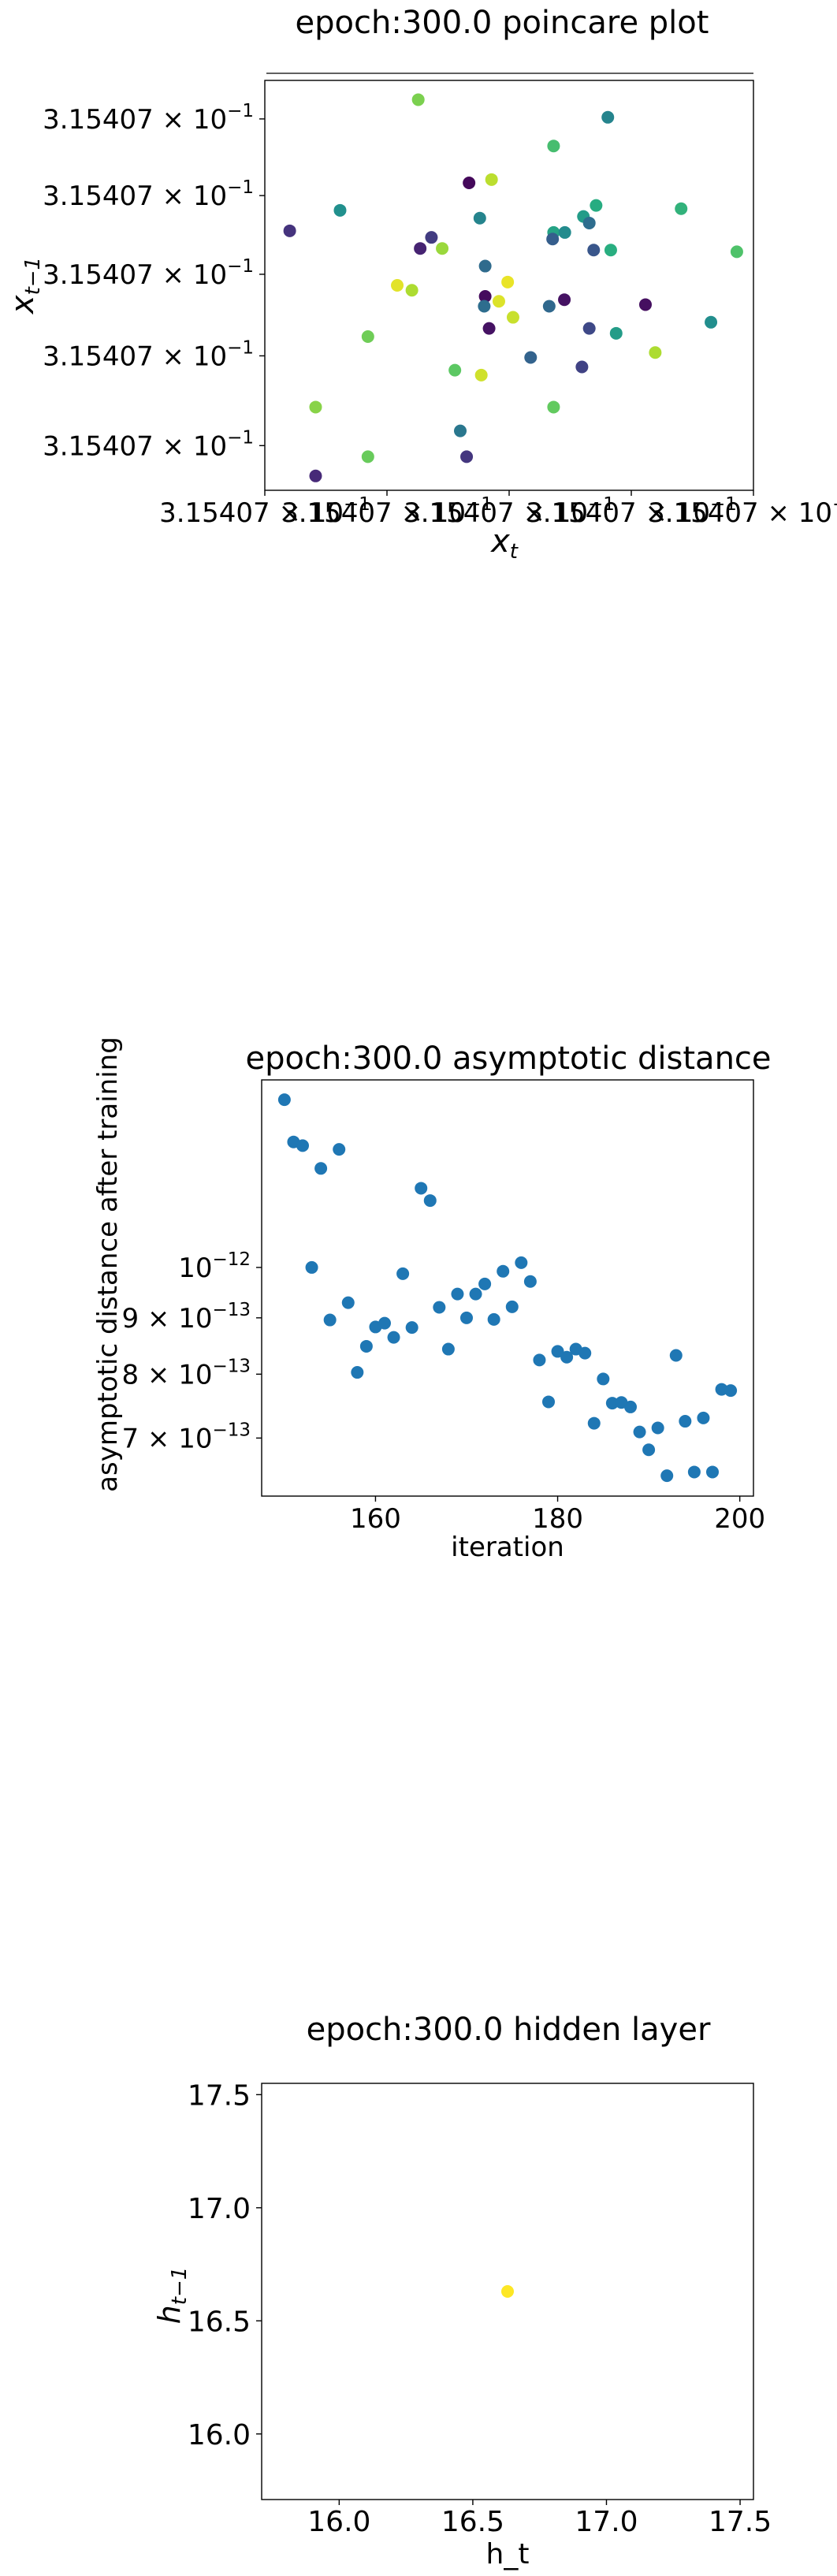 The image size is (837, 2576). I want to click on hidden-layer-x-ticks: 16.0 16.5 17.0 17.5, so click(539, 2519).